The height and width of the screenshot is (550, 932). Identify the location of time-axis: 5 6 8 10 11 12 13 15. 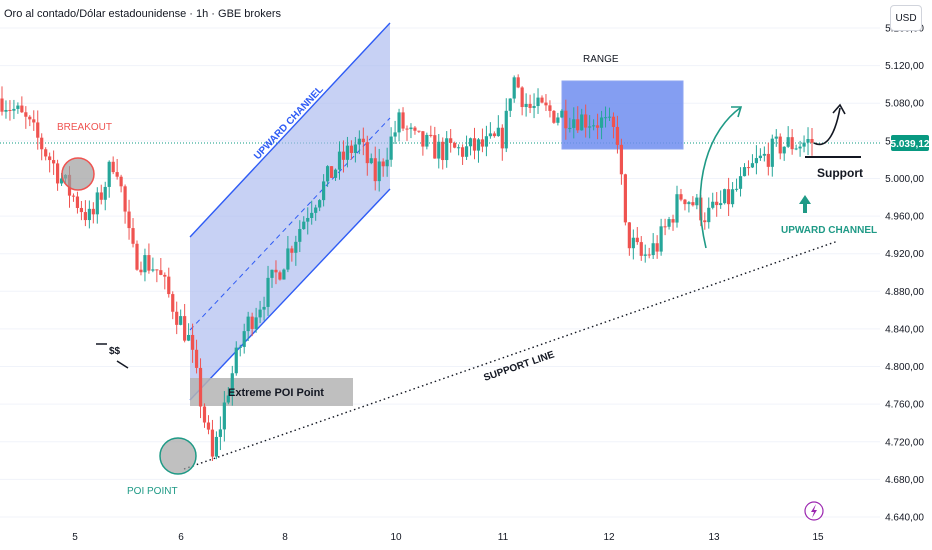
(448, 537).